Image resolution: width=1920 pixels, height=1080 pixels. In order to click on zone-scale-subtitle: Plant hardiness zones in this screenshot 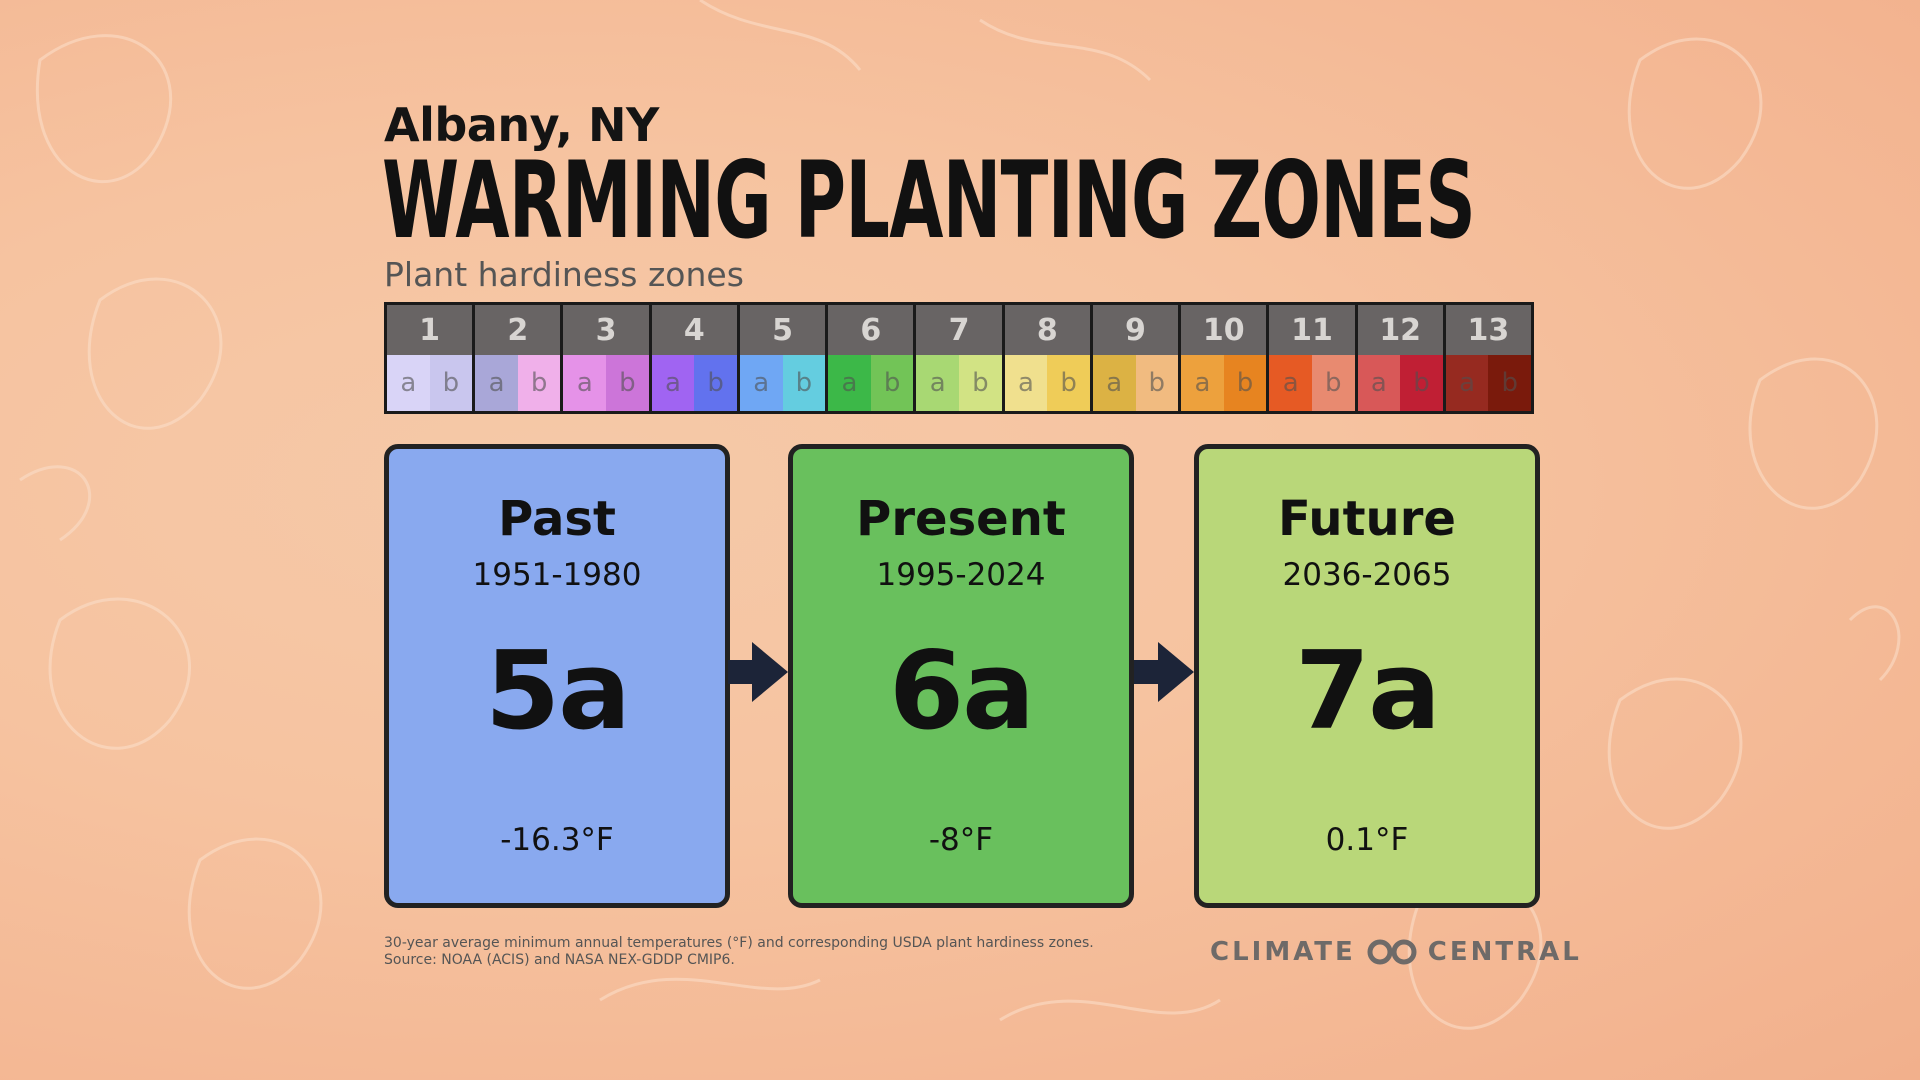, I will do `click(564, 274)`.